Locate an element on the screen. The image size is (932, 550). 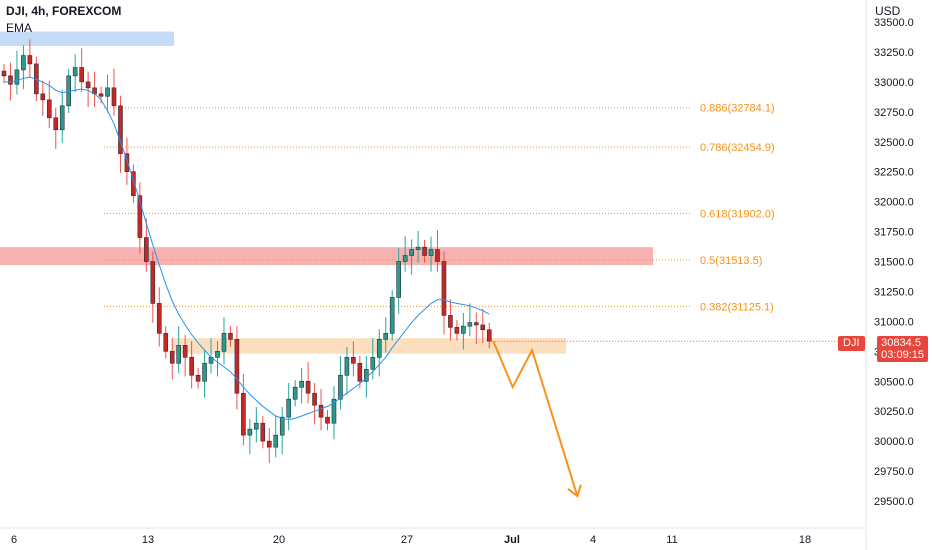
time-tick-label: 27 is located at coordinates (407, 540).